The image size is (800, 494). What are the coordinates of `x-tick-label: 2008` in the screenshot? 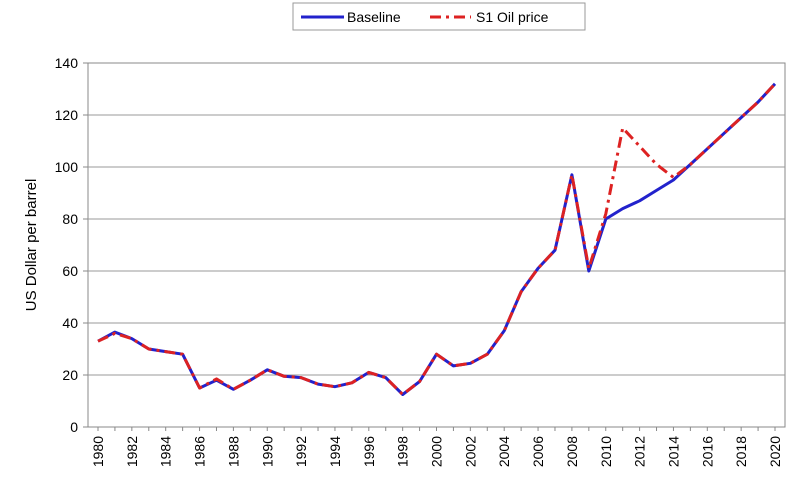 It's located at (572, 451).